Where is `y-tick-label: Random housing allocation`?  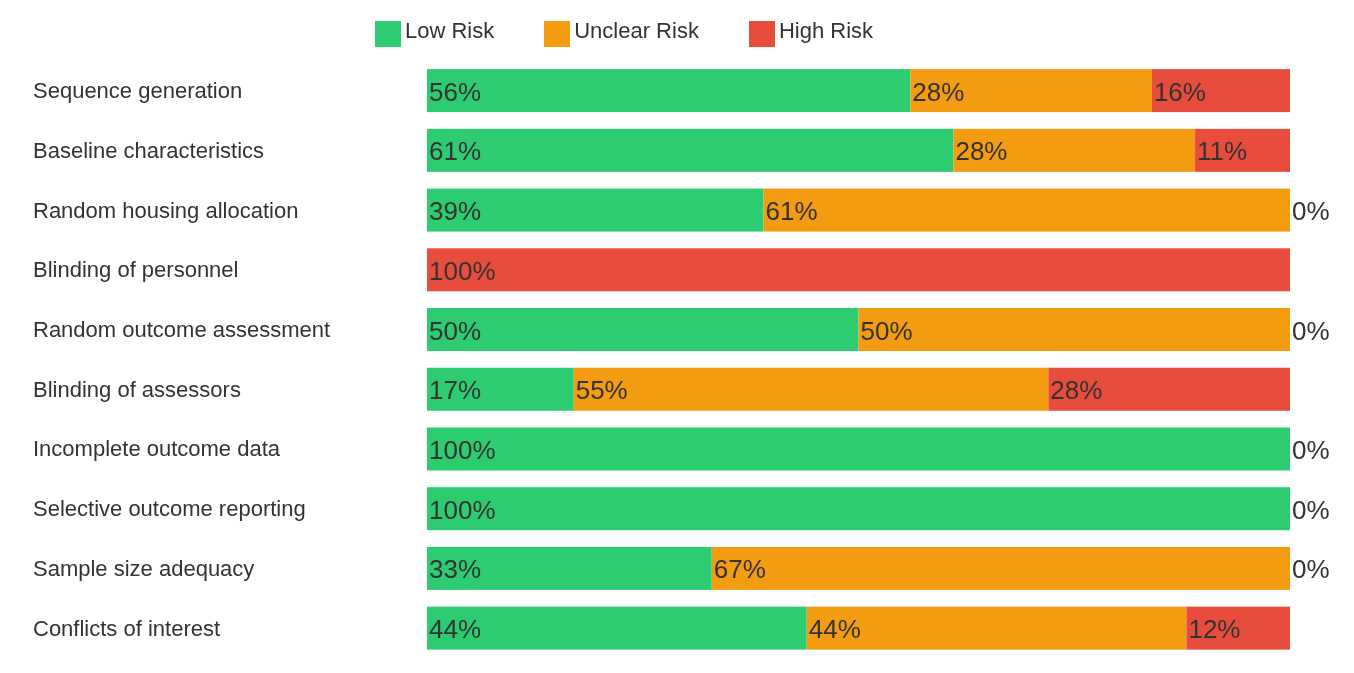 y-tick-label: Random housing allocation is located at coordinates (166, 210).